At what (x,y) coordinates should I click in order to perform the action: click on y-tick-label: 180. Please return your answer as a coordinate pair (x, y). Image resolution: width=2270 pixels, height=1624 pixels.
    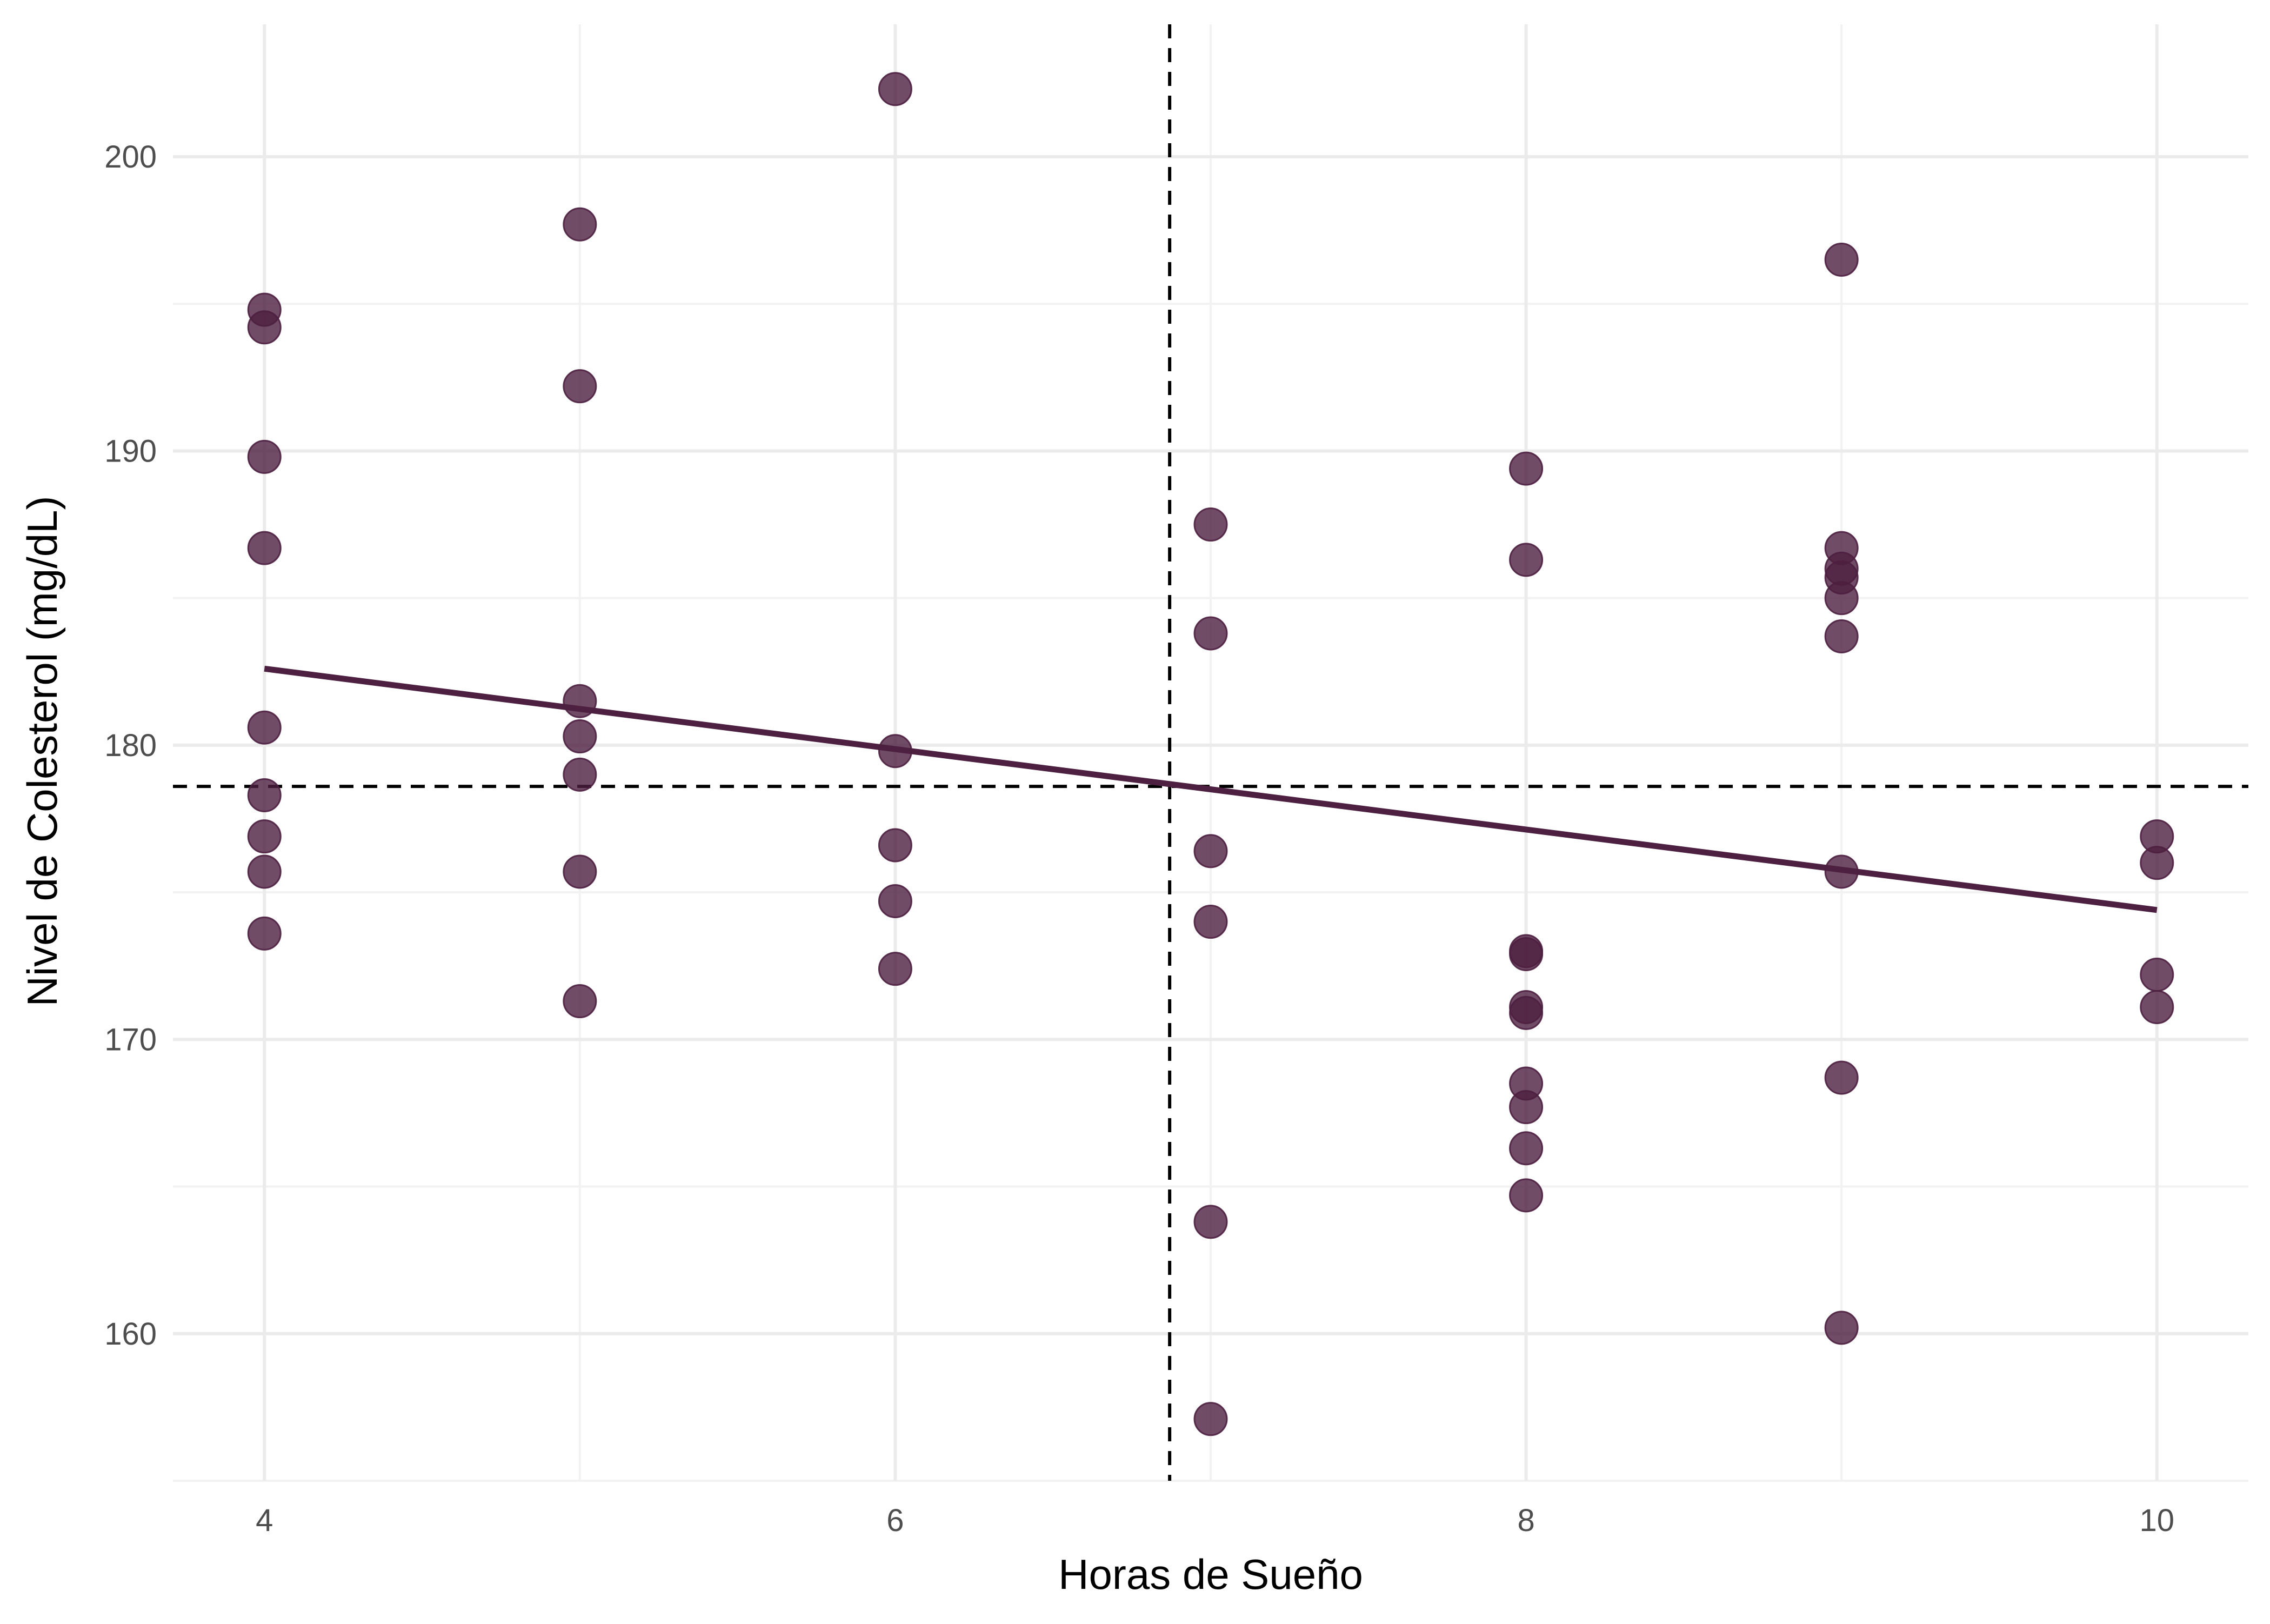
    Looking at the image, I should click on (130, 746).